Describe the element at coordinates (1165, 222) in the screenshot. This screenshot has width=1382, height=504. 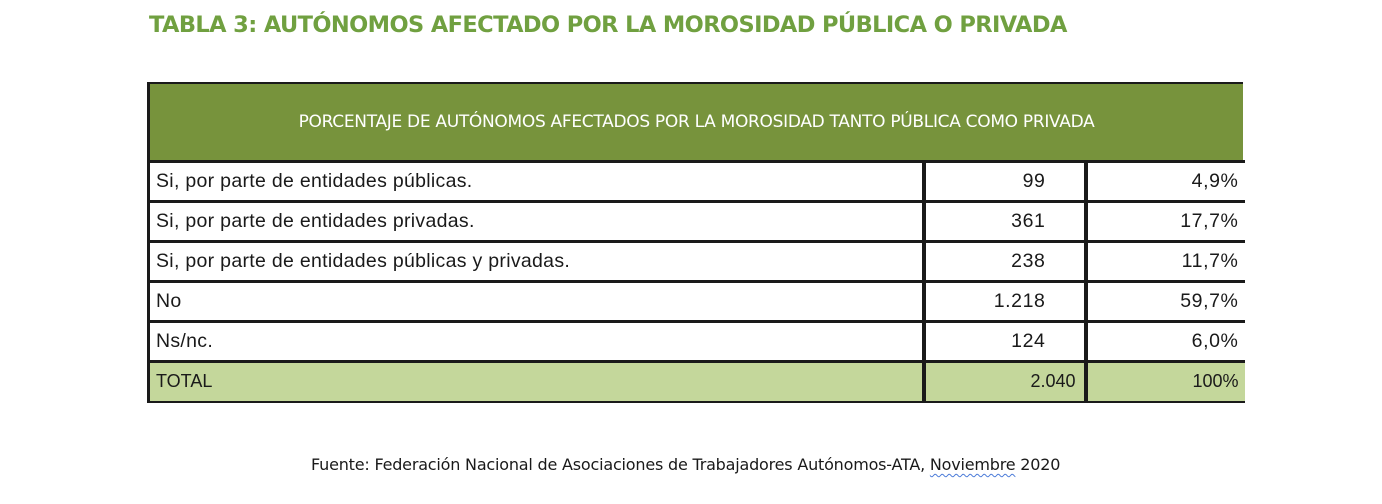
I see `row-percent: 17,7%` at that location.